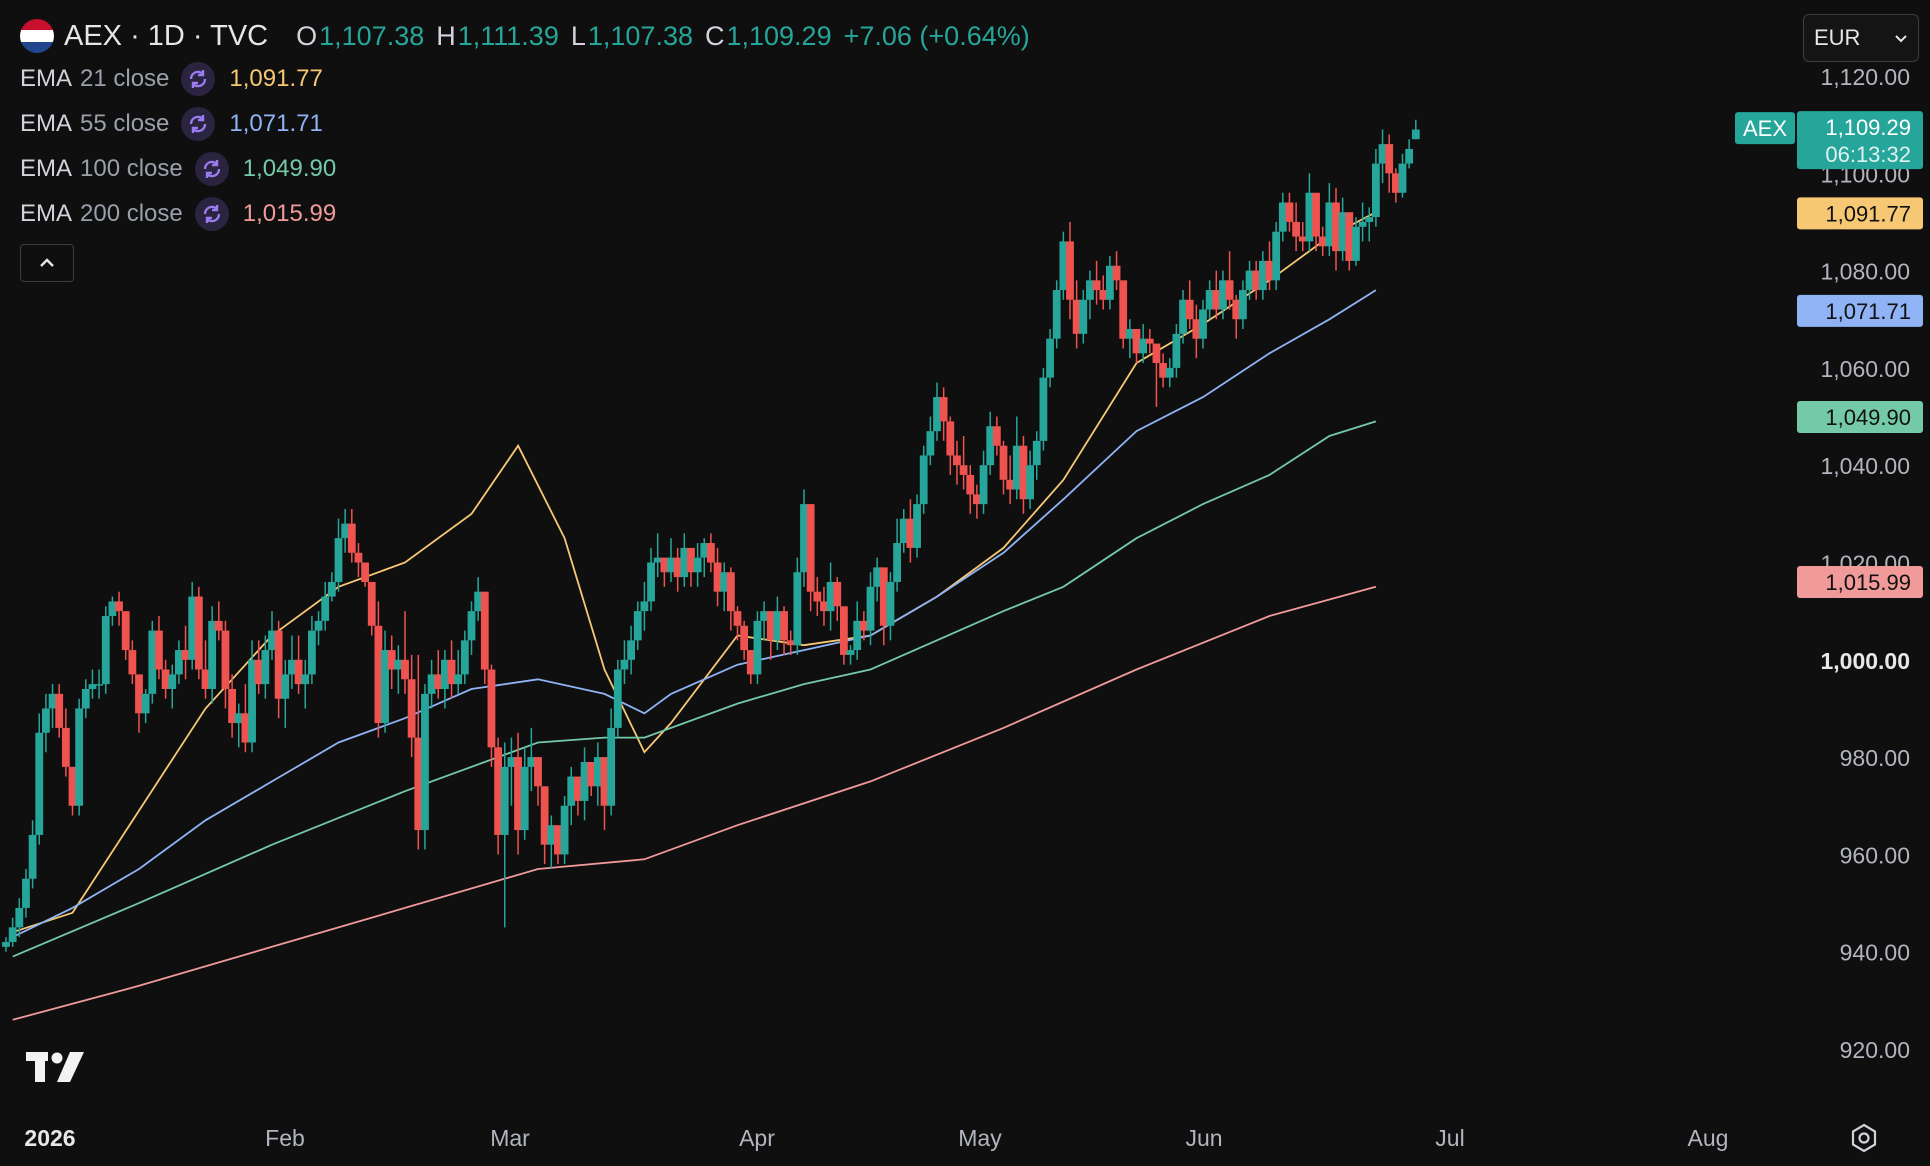  What do you see at coordinates (1901, 39) in the screenshot?
I see `chevron-down-icon` at bounding box center [1901, 39].